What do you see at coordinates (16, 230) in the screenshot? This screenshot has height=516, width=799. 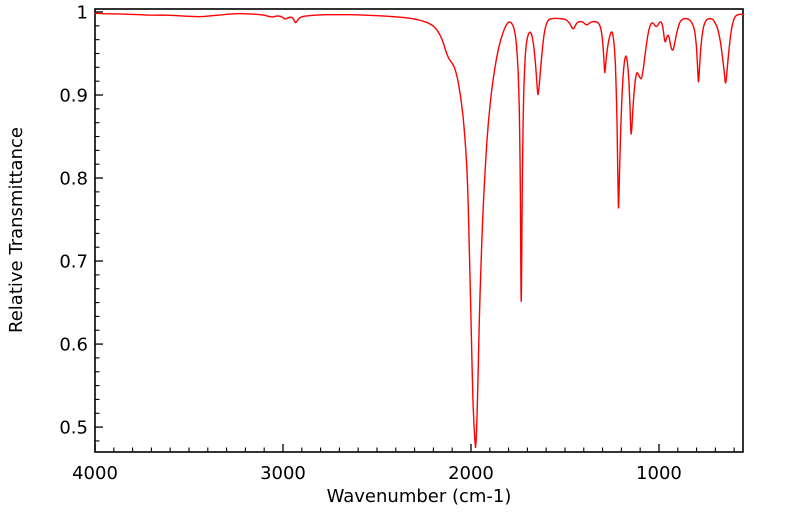 I see `y-axis-title: Relative Transmittance` at bounding box center [16, 230].